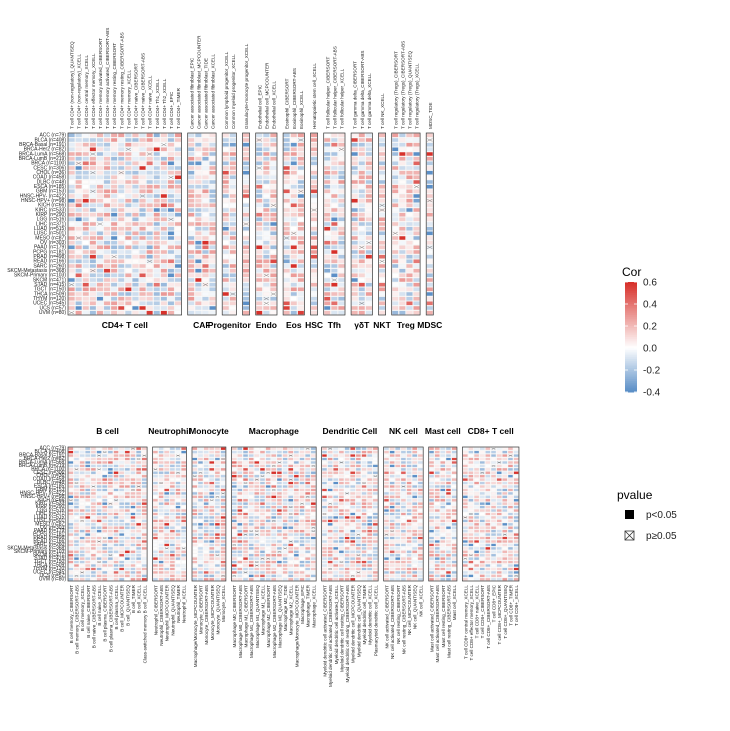 This screenshot has width=730, height=731. I want to click on panel-title: Neutrophil, so click(169, 431).